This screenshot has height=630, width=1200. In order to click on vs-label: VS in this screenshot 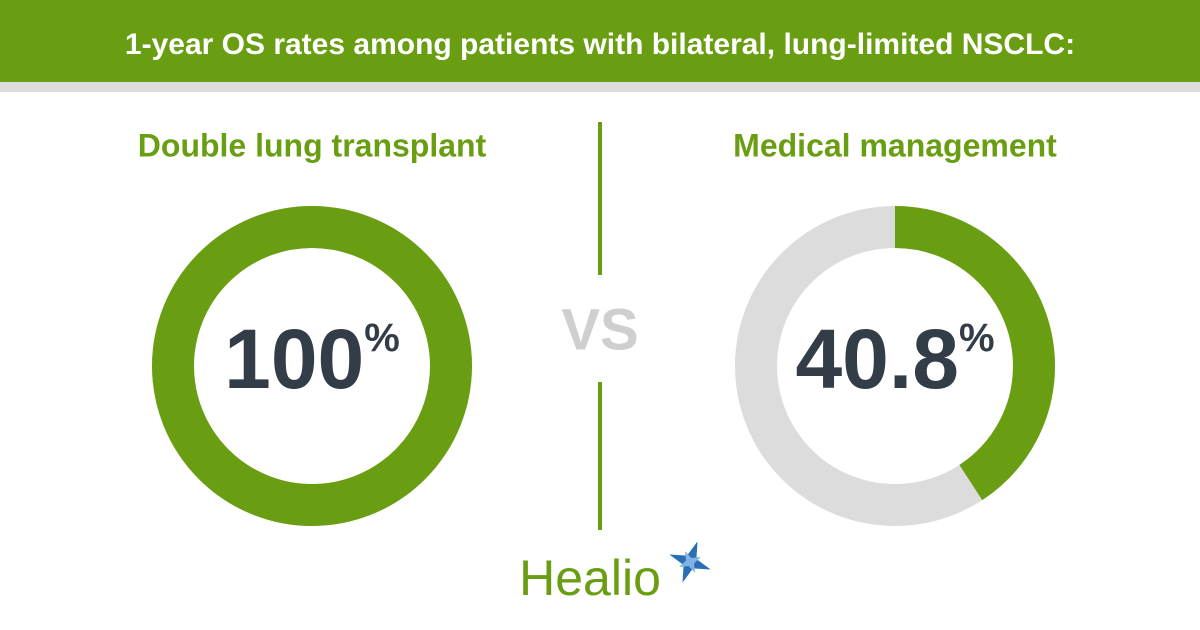, I will do `click(599, 329)`.